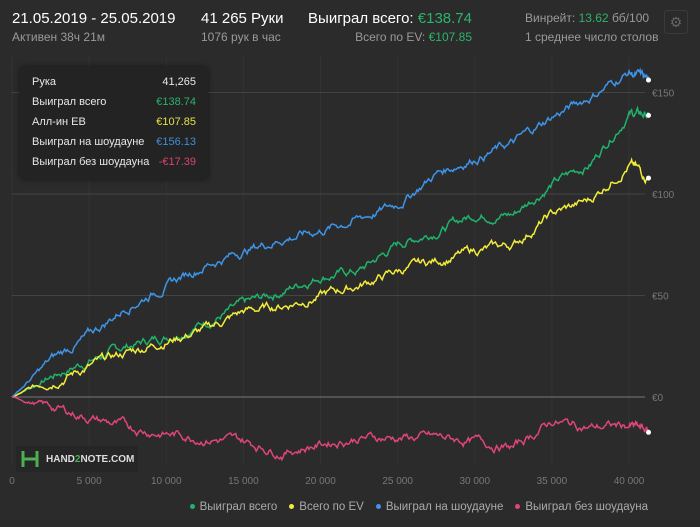  Describe the element at coordinates (69, 102) in the screenshot. I see `tooltip-label: Выиграл всего` at that location.